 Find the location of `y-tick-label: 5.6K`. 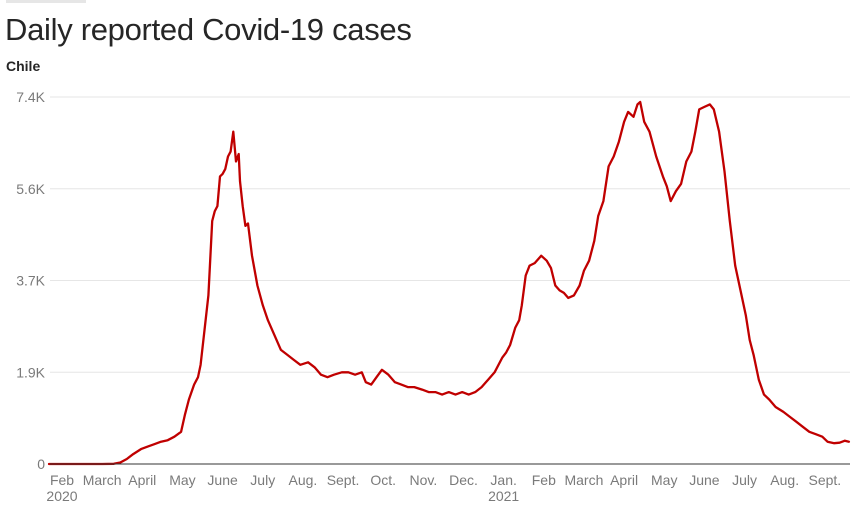

y-tick-label: 5.6K is located at coordinates (30, 189).